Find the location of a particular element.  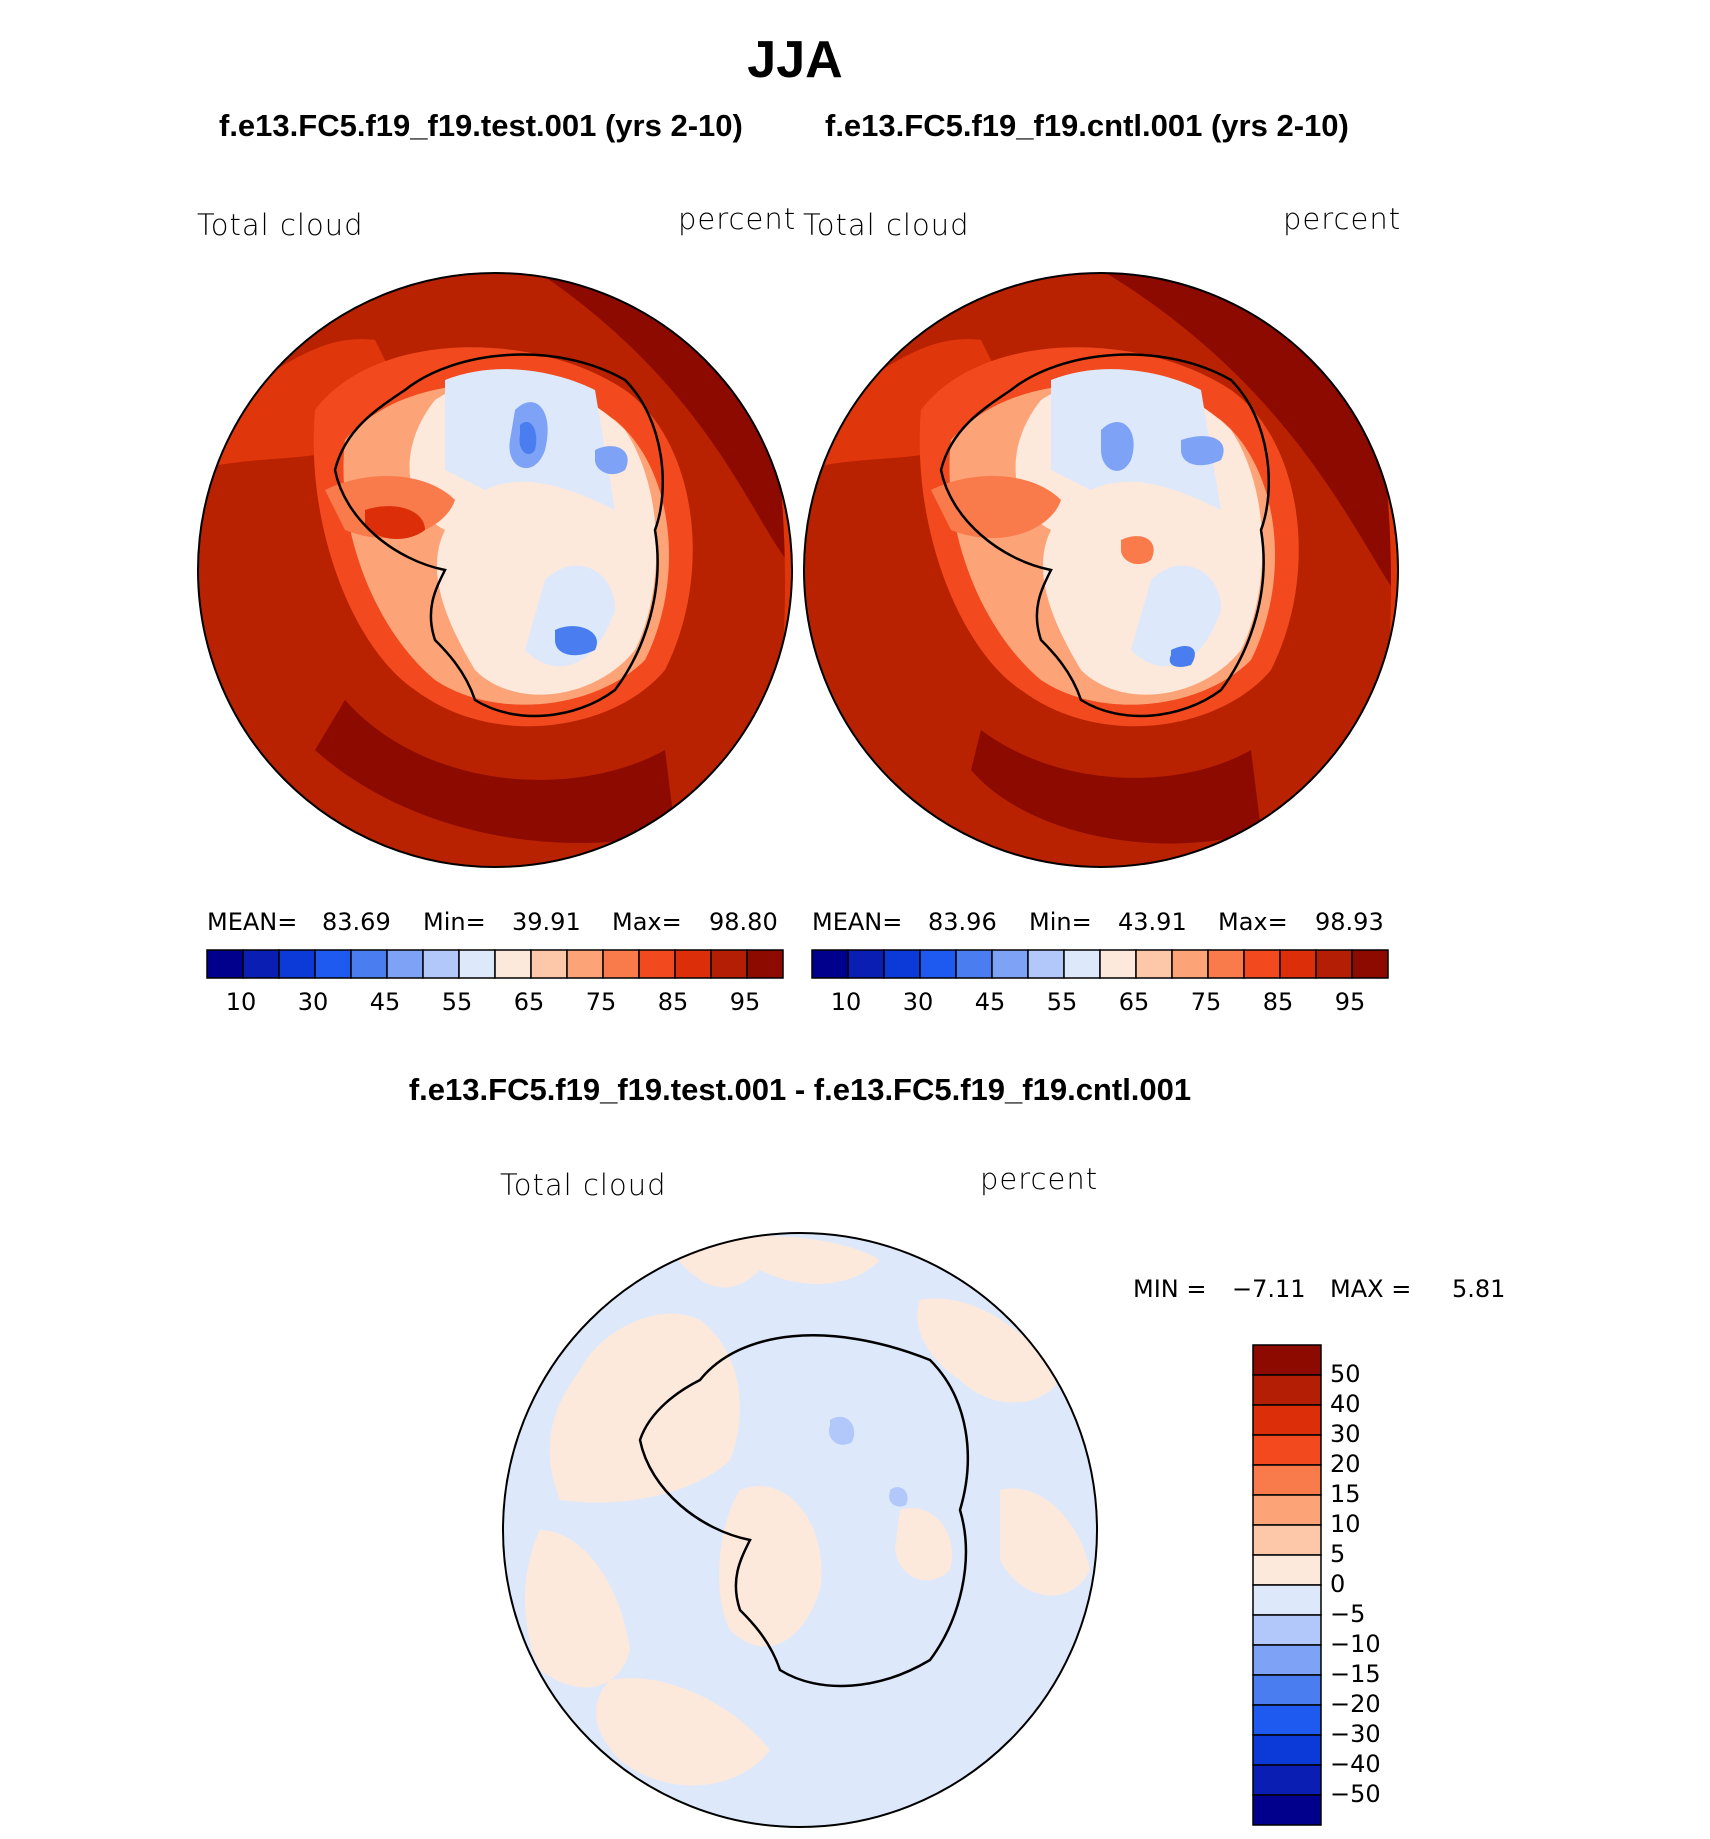

diff-min: −7.11 is located at coordinates (1269, 1289).